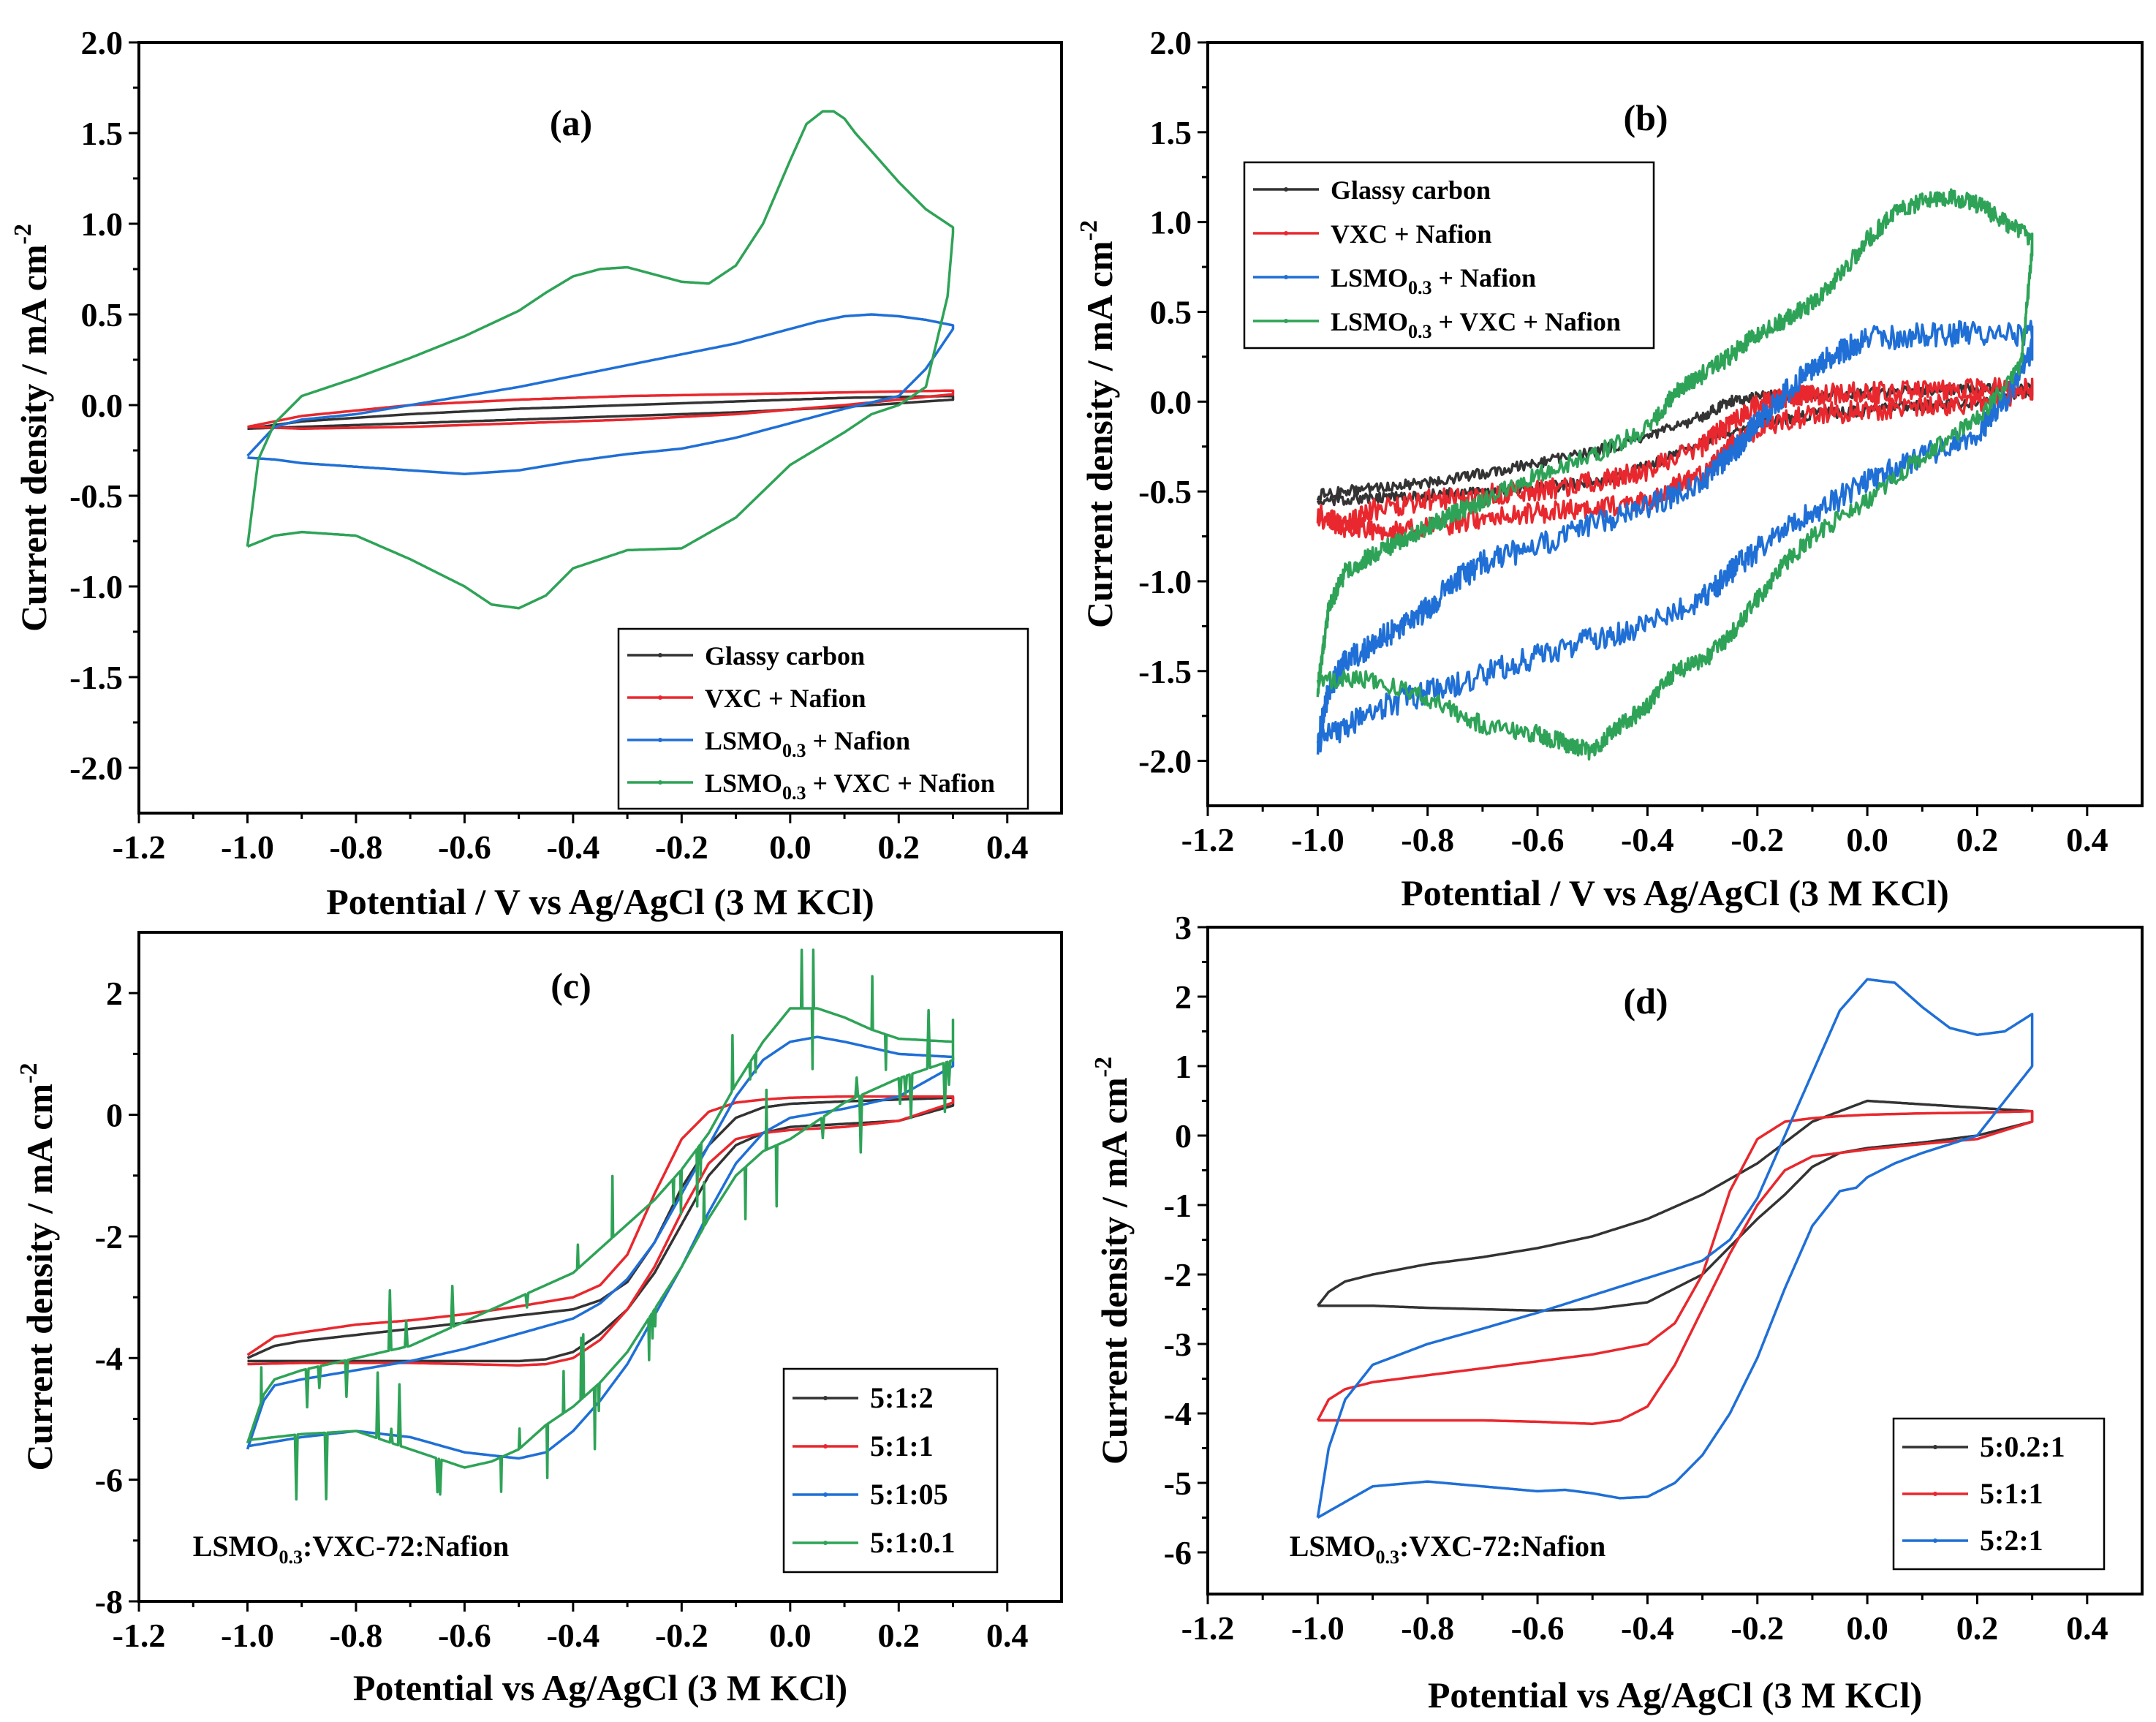 The height and width of the screenshot is (1722, 2156). What do you see at coordinates (1178, 1205) in the screenshot?
I see `y-tick-label: -1` at bounding box center [1178, 1205].